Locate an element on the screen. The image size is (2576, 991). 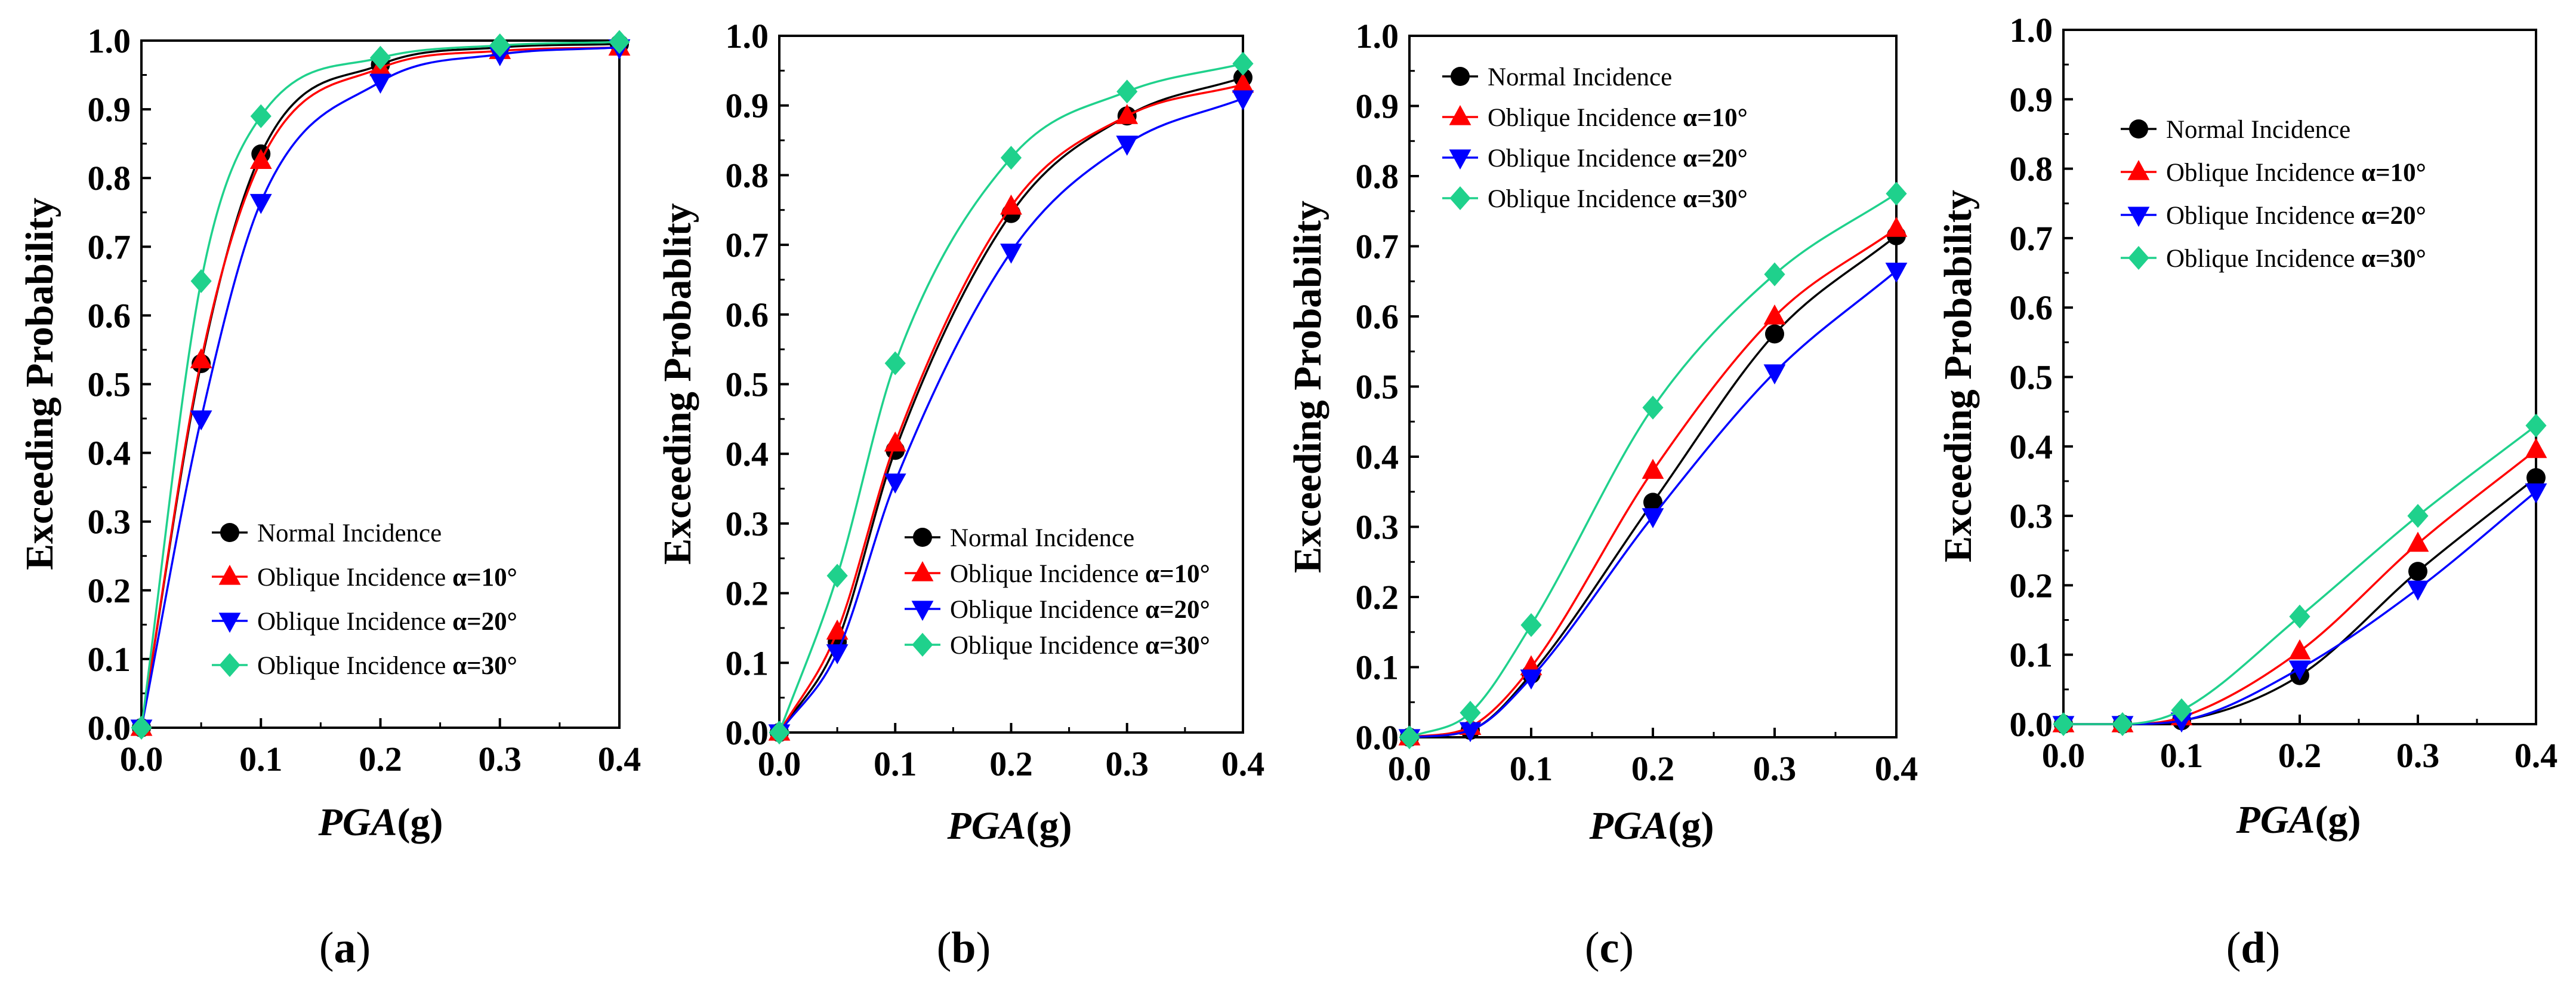
x-axis-title: PGA(g) is located at coordinates (1009, 826).